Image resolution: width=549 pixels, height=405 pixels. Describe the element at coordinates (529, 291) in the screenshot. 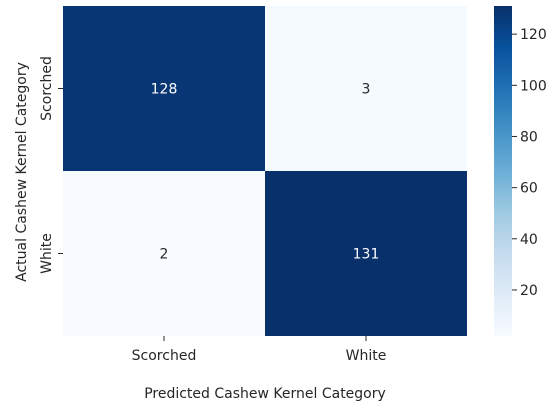

I see `colorbar-tick-label: 20` at that location.